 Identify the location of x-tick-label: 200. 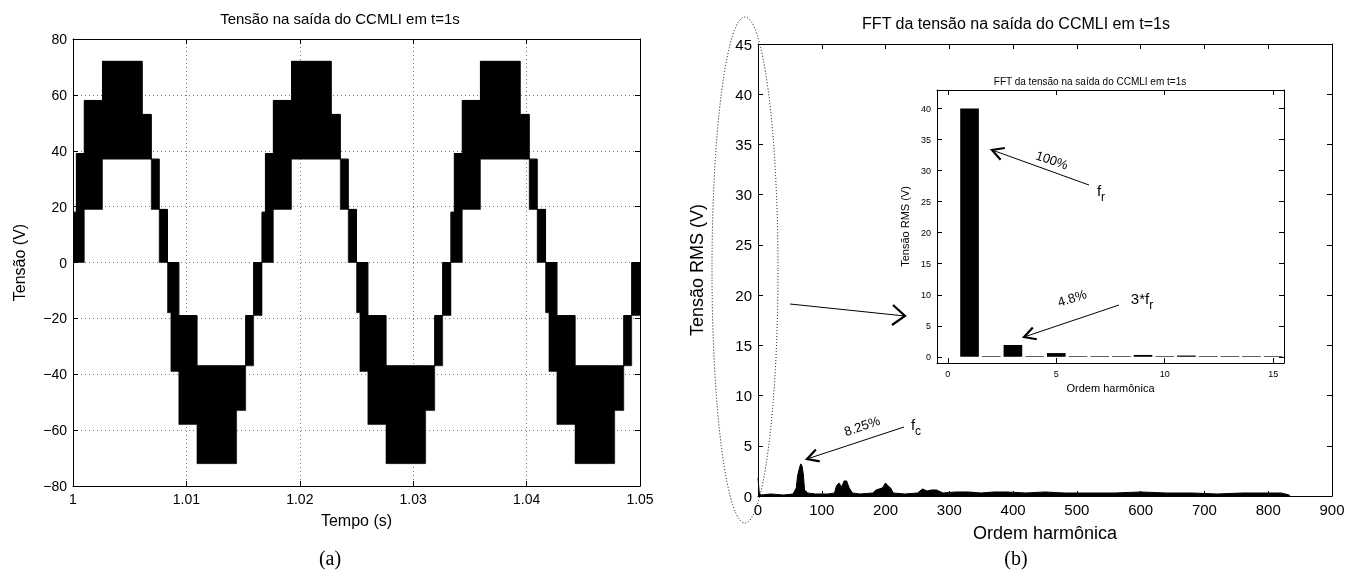
(886, 509).